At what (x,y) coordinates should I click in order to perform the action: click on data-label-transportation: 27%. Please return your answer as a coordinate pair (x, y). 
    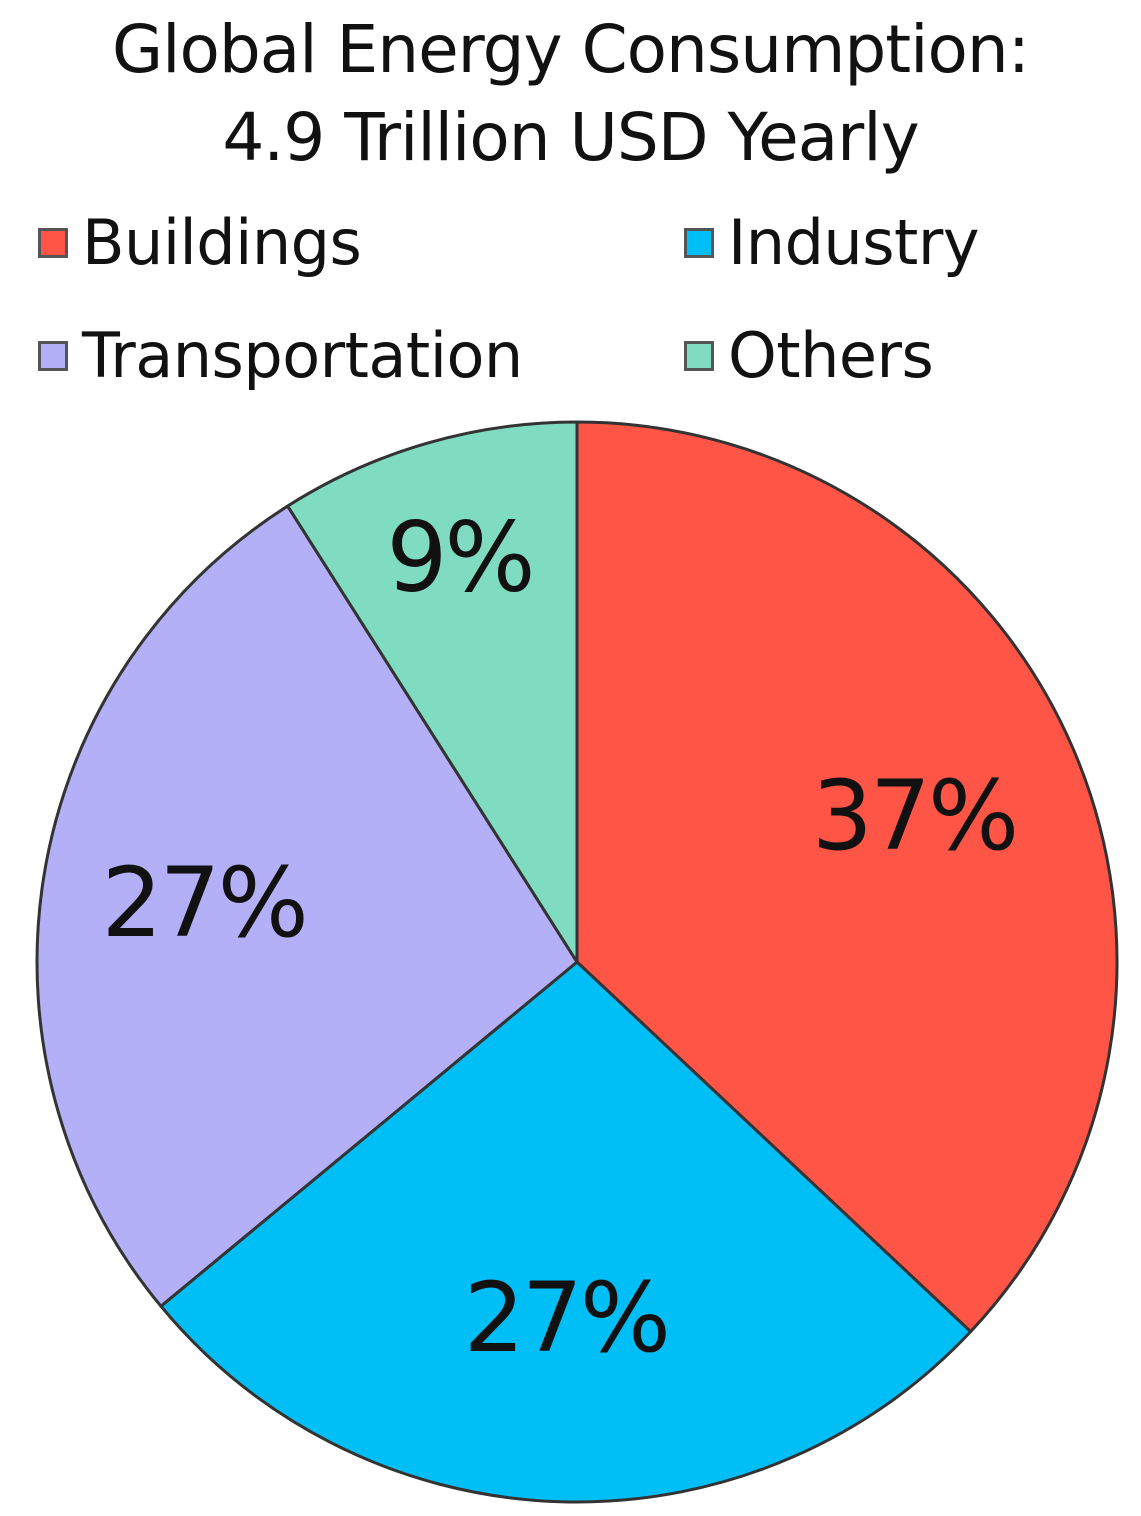
    Looking at the image, I should click on (203, 903).